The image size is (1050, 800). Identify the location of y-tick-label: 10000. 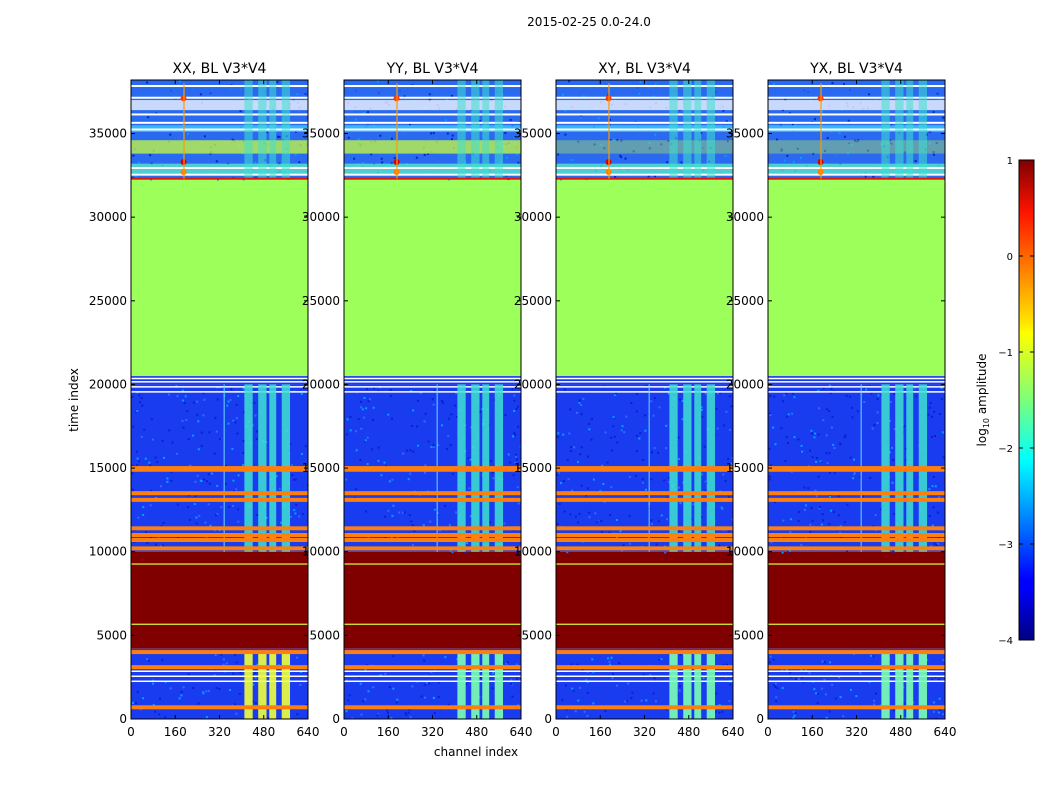
(533, 552).